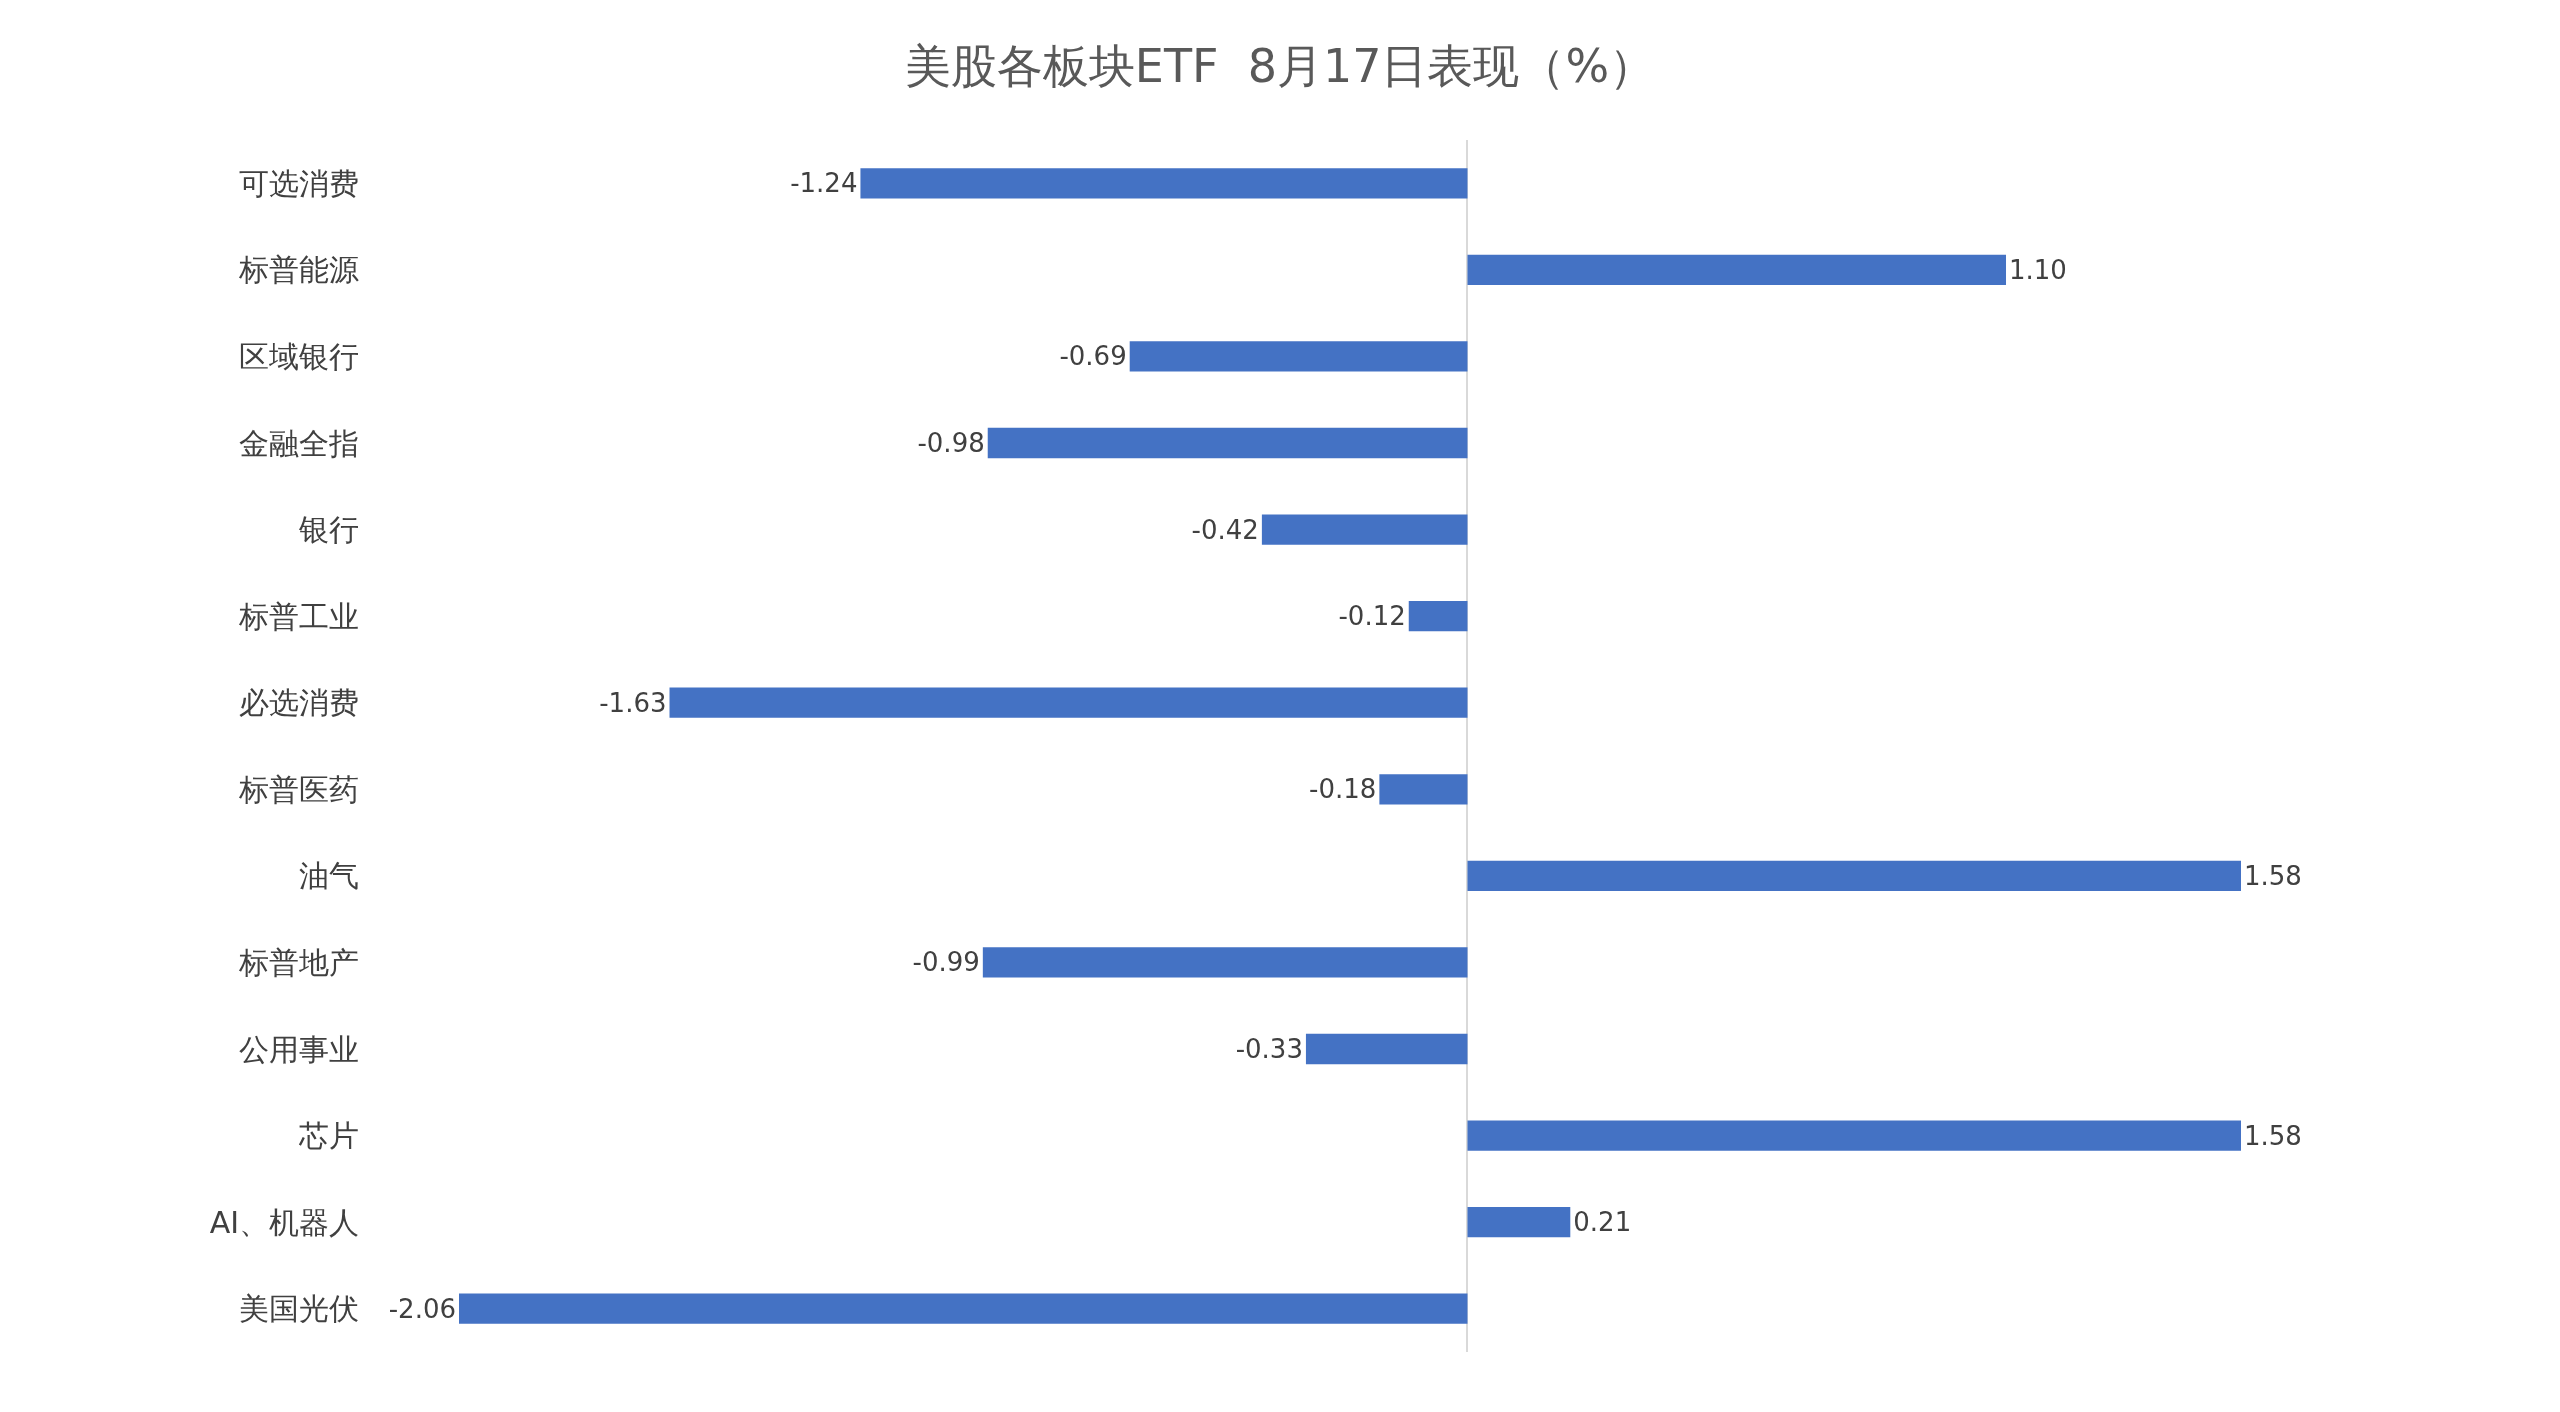 The height and width of the screenshot is (1412, 2560). Describe the element at coordinates (299, 1049) in the screenshot. I see `y-tick-label: 公用事业` at that location.